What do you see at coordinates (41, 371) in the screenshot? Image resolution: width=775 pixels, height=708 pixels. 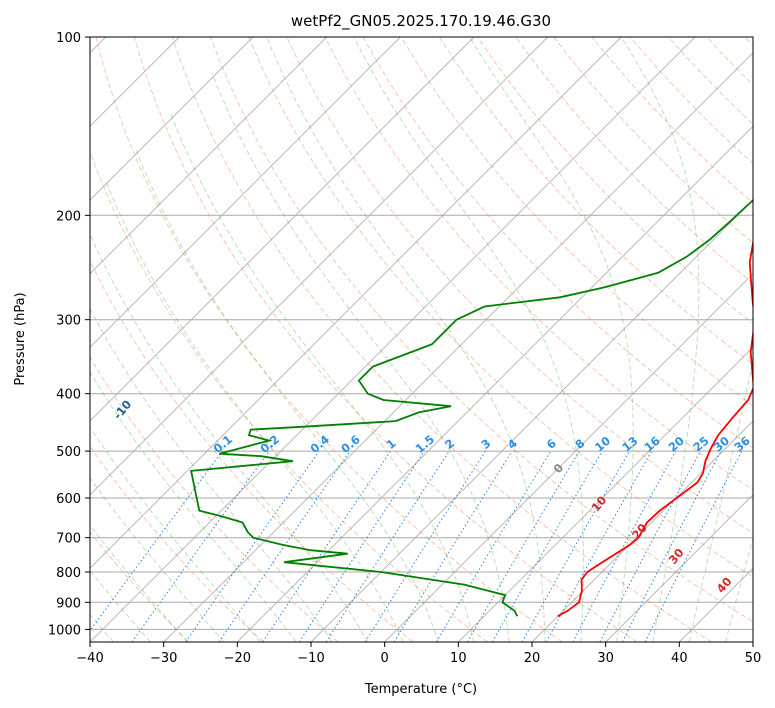 I see `dry-adiabat-label: -20` at bounding box center [41, 371].